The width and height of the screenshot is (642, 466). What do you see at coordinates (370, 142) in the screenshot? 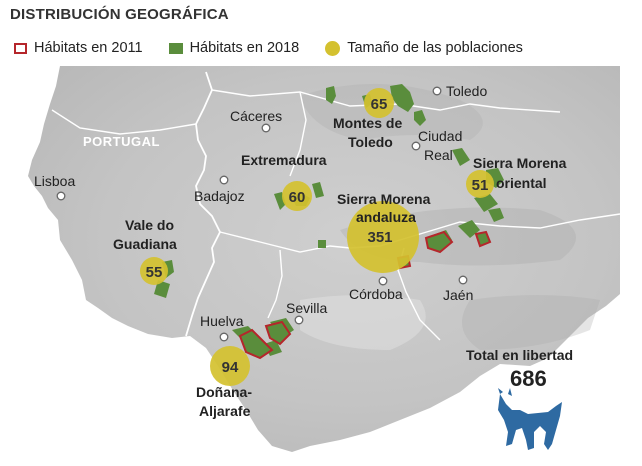
I see `region-label-montes-2: Toledo` at bounding box center [370, 142].